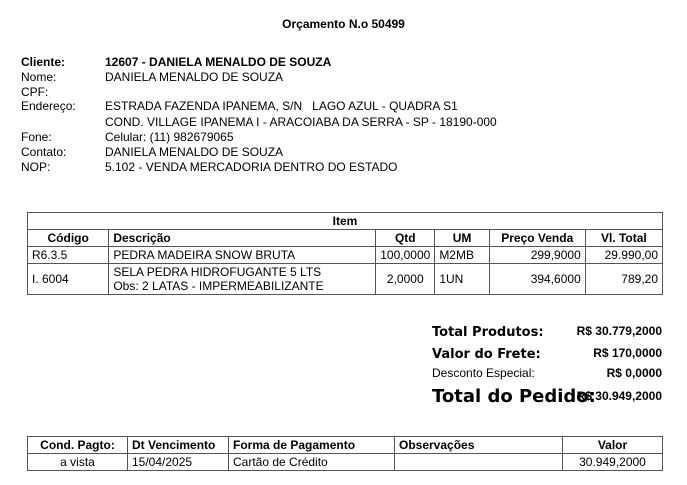  What do you see at coordinates (48, 106) in the screenshot?
I see `endereco-label: Endereço:` at bounding box center [48, 106].